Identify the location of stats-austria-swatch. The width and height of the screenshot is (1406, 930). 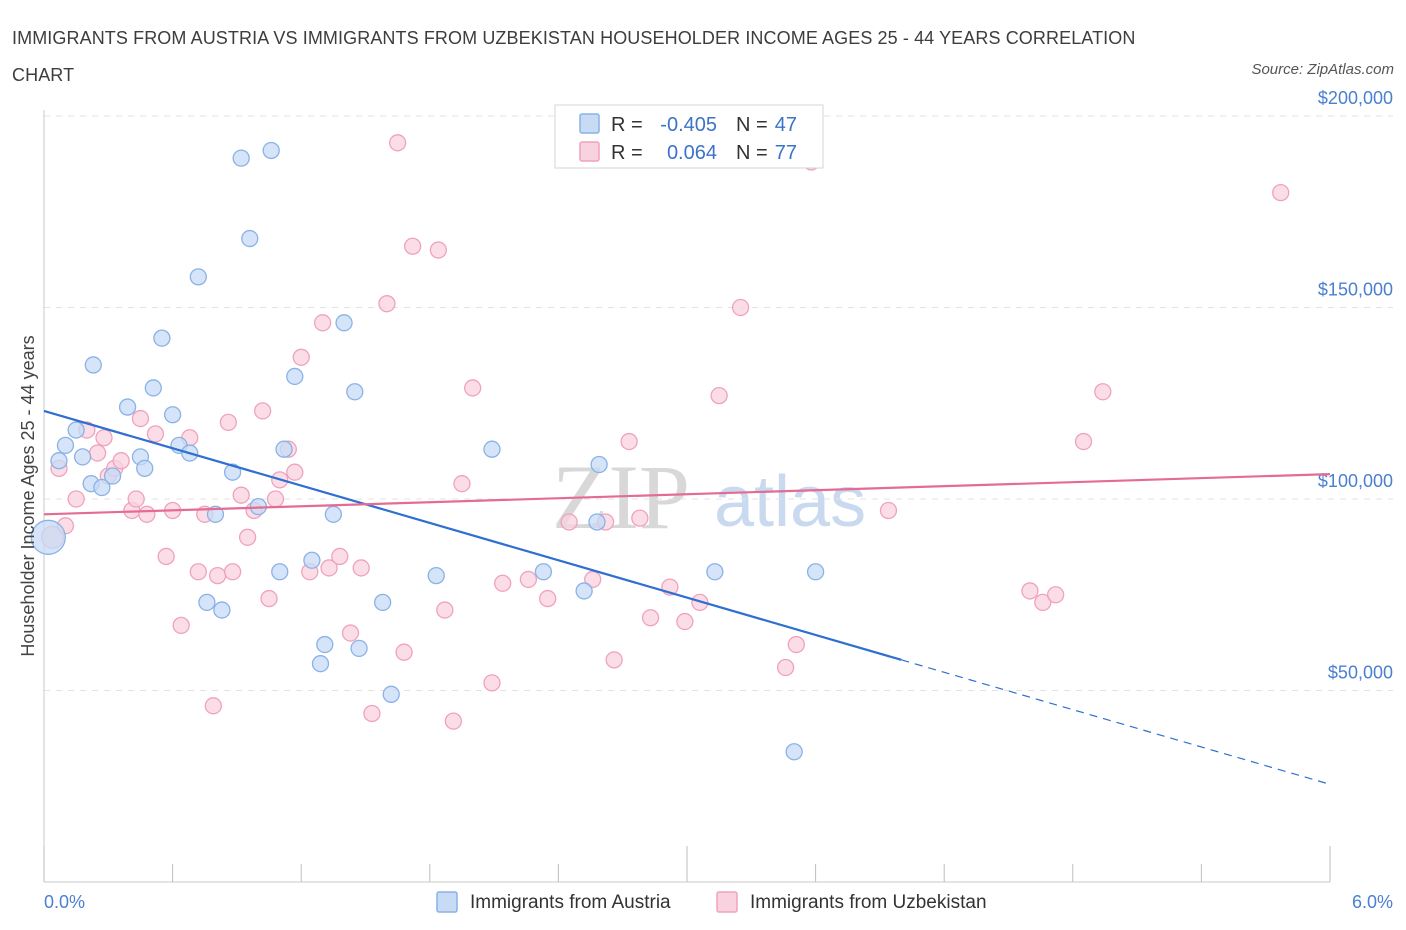
(589, 123).